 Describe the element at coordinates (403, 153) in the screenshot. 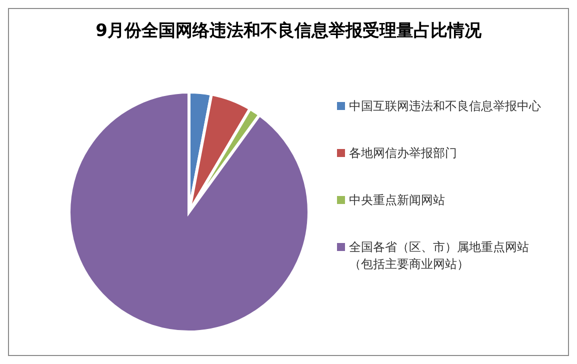

I see `legend-label: 各地网信办举报部门` at that location.